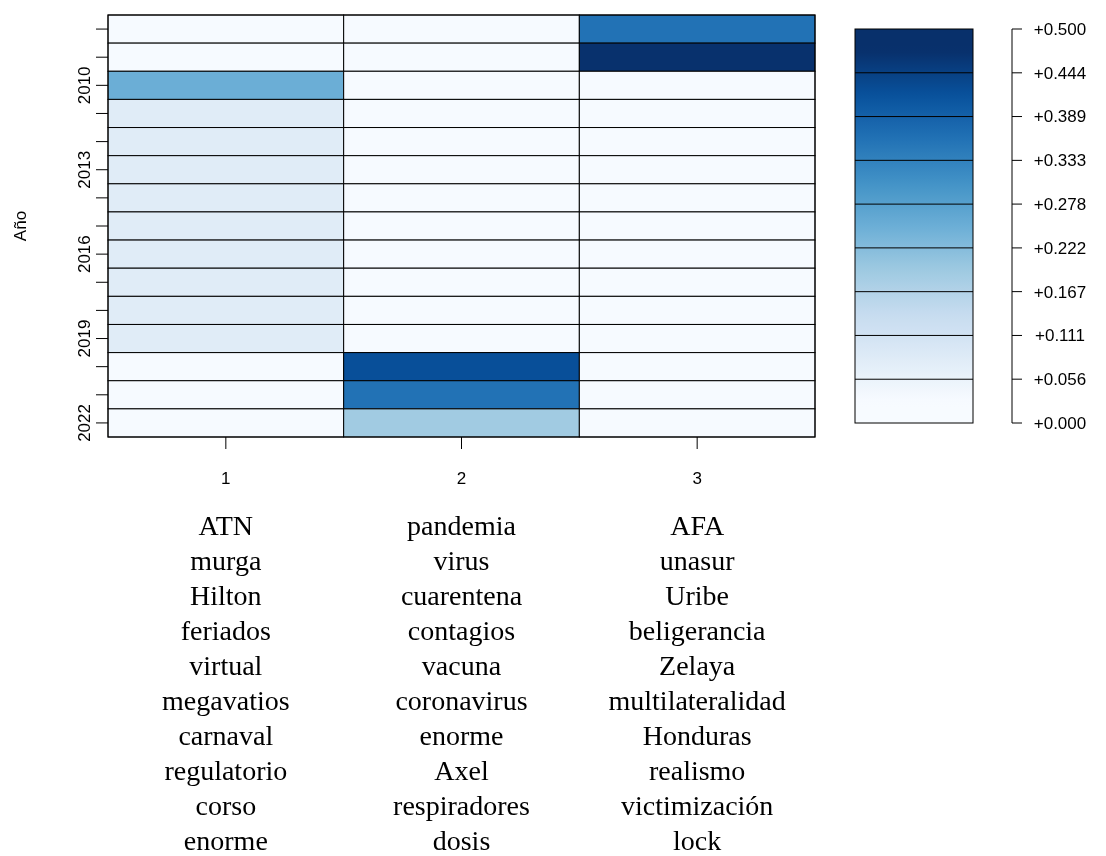 This screenshot has height=856, width=1106. I want to click on text: corso, so click(226, 805).